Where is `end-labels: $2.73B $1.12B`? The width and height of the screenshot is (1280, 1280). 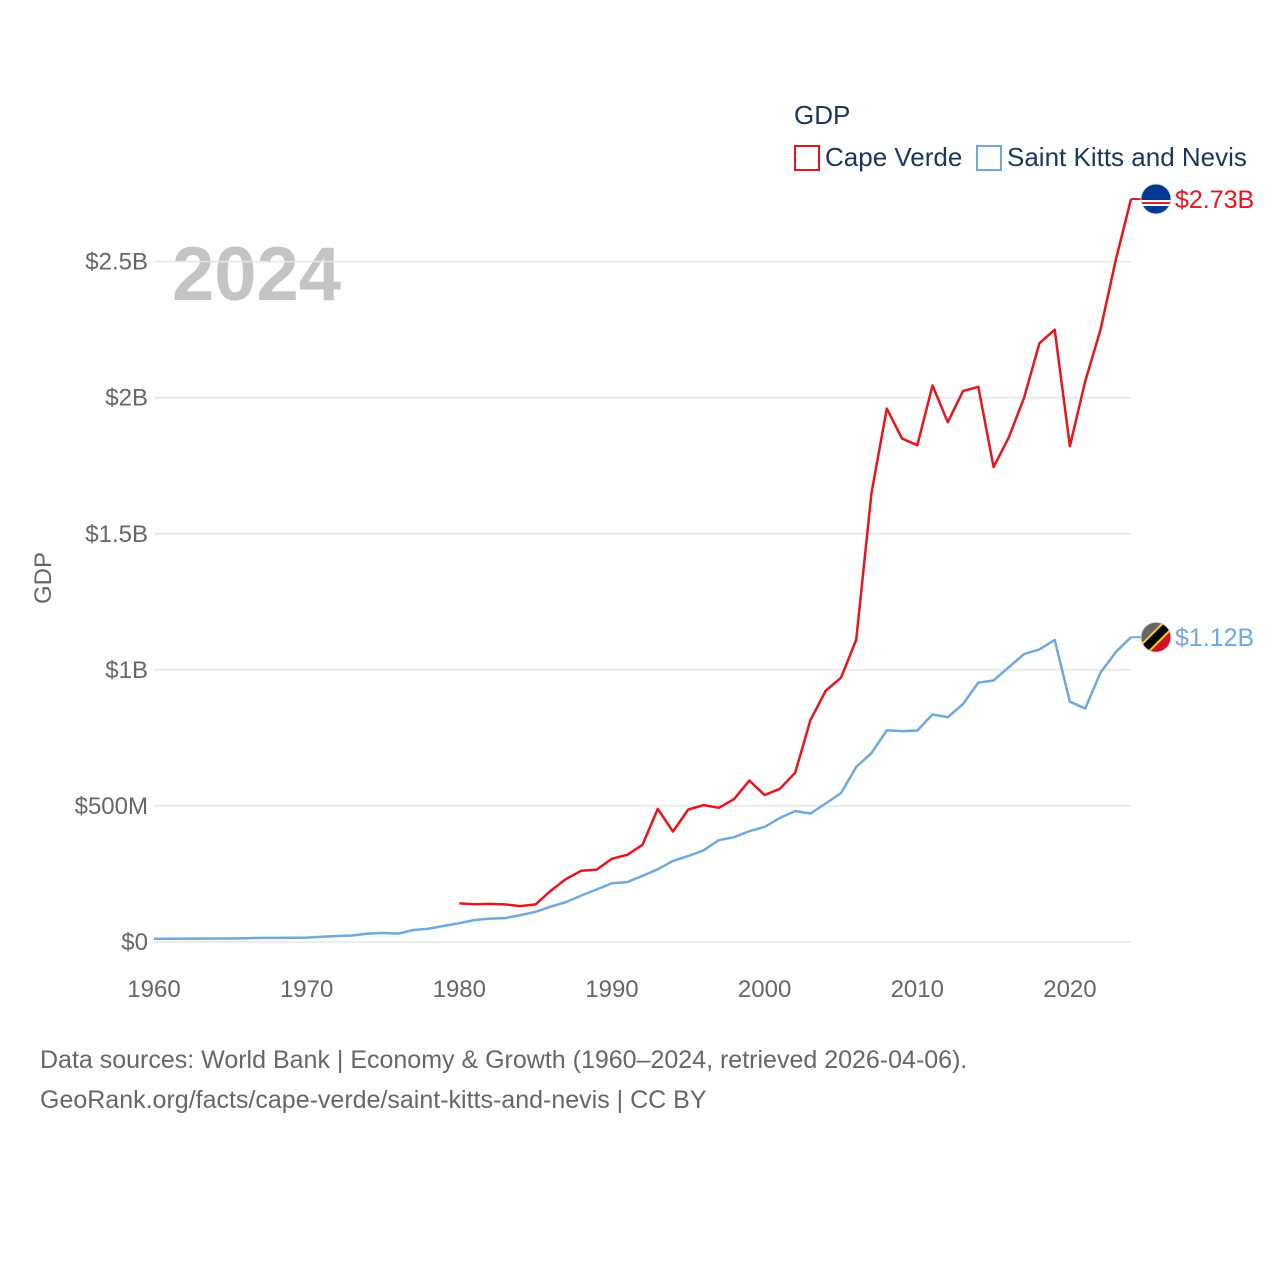
end-labels: $2.73B $1.12B is located at coordinates (1192, 418).